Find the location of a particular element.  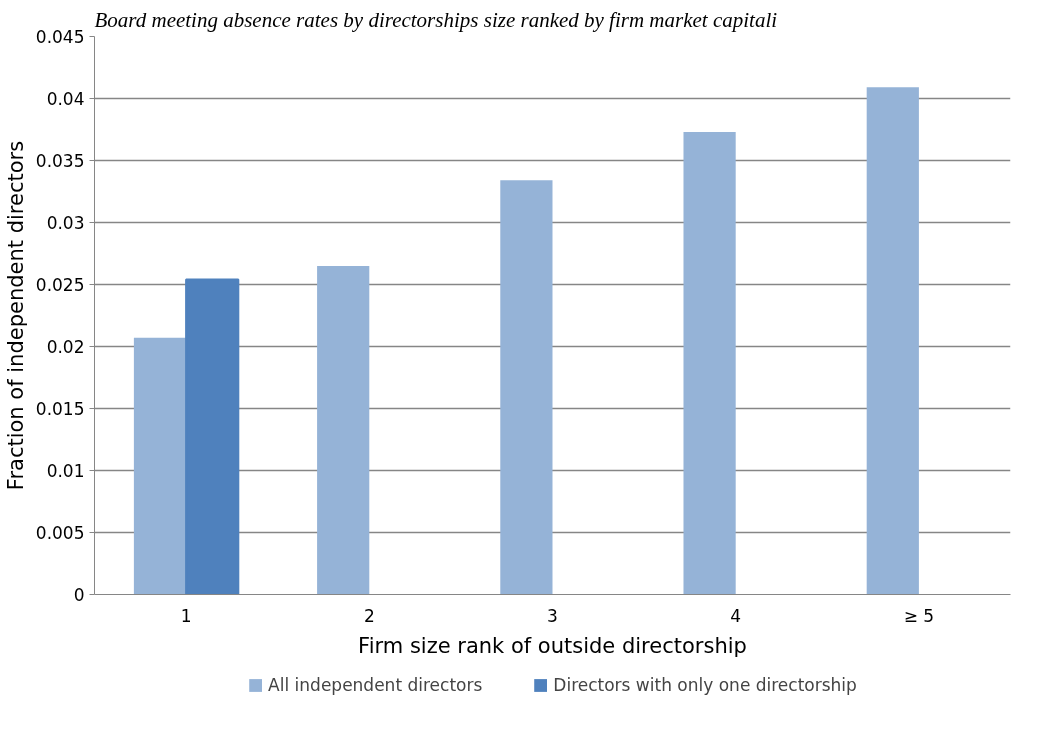

y-tick-label: 0.025 is located at coordinates (60, 285).